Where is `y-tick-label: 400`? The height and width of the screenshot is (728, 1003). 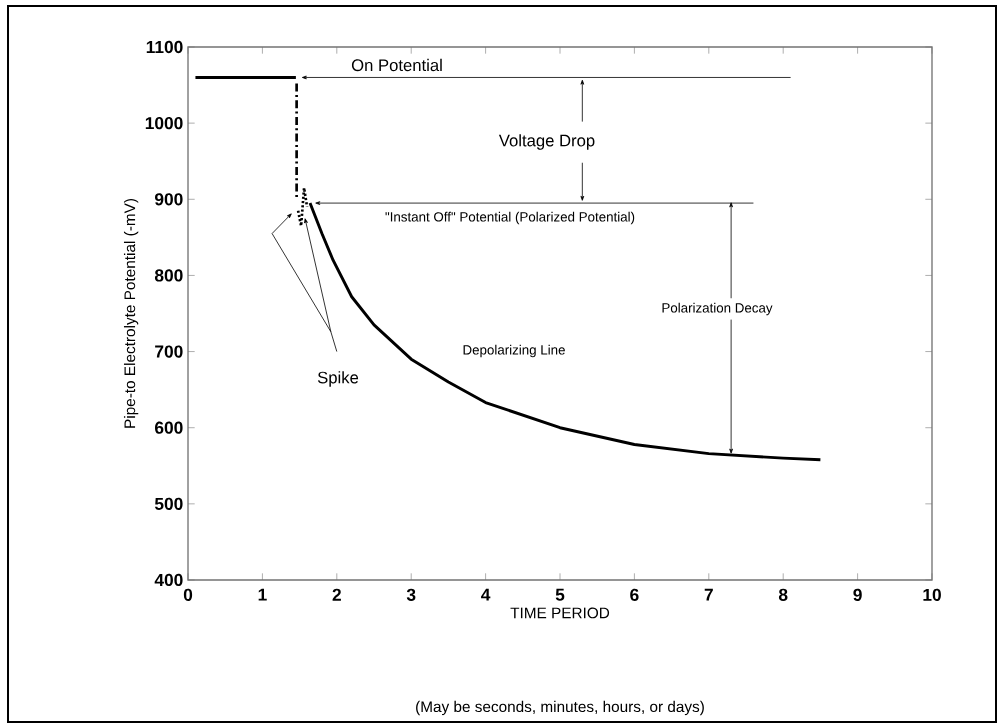
y-tick-label: 400 is located at coordinates (168, 580).